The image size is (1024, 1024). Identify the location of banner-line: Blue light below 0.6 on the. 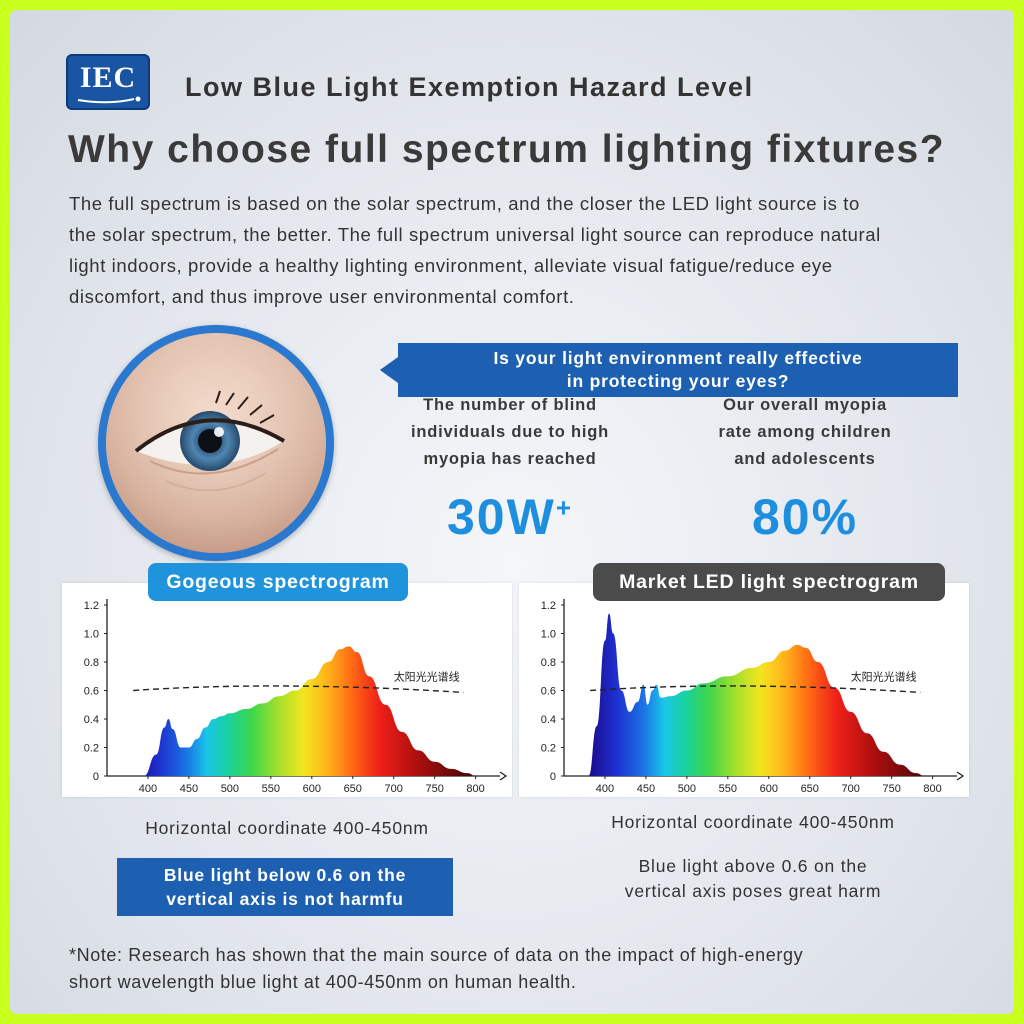
(285, 875).